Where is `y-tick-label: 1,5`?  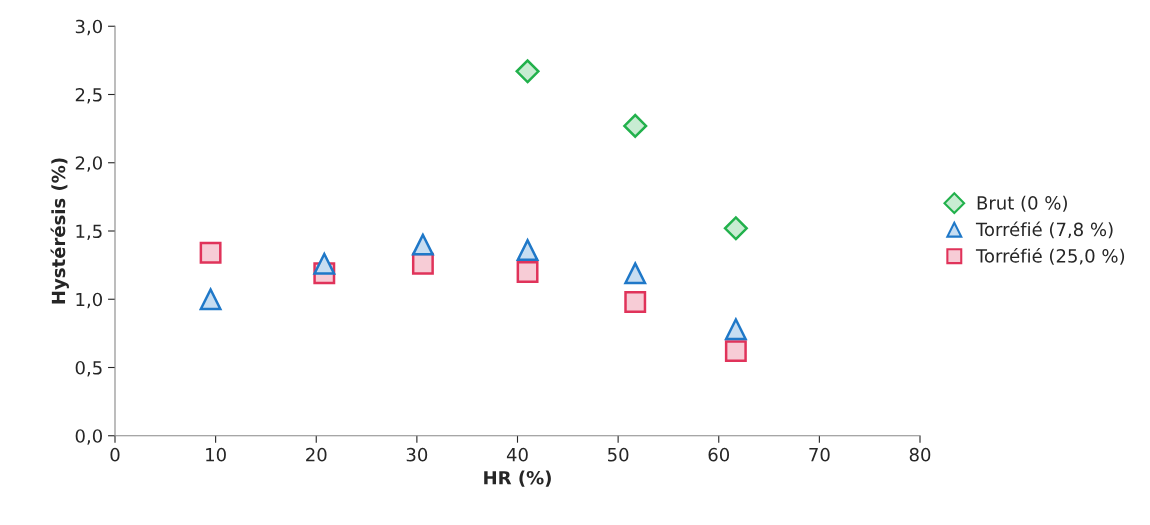
y-tick-label: 1,5 is located at coordinates (89, 232).